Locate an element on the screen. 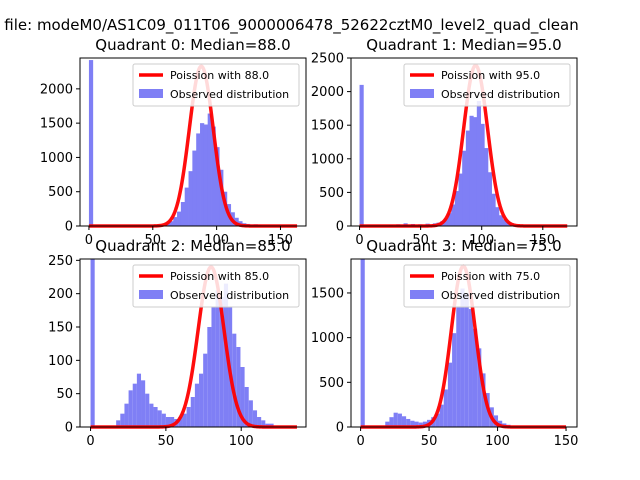  y-tick-label: 200 is located at coordinates (60, 294).